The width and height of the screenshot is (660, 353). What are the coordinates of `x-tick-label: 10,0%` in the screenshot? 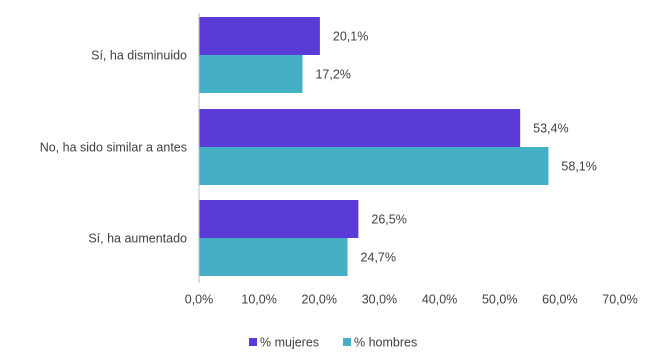 It's located at (258, 300).